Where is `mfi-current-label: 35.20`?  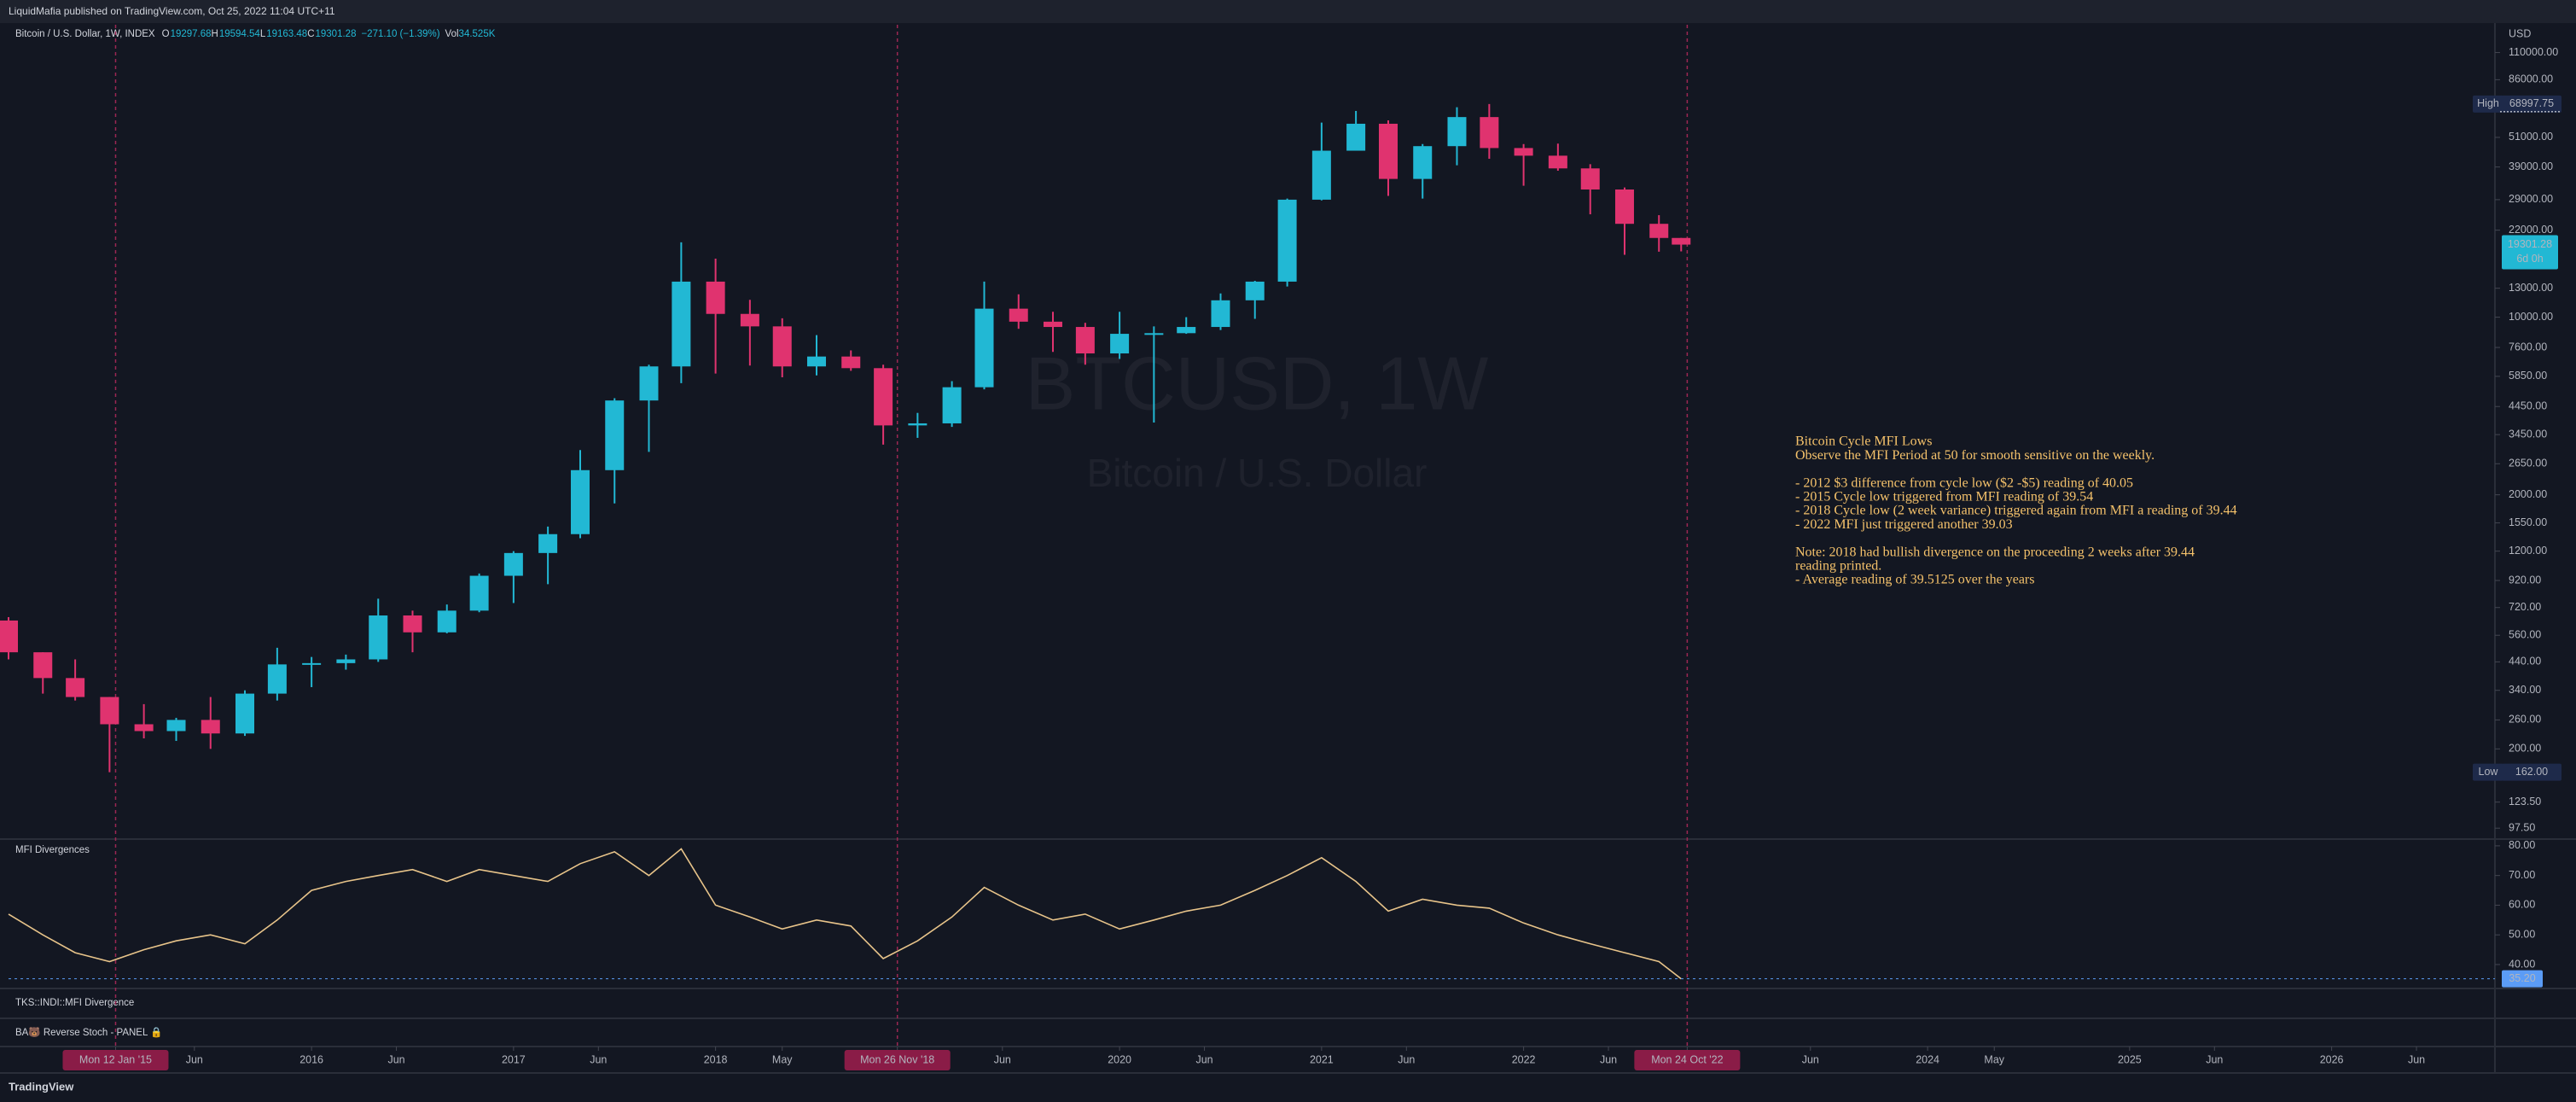
mfi-current-label: 35.20 is located at coordinates (2522, 978).